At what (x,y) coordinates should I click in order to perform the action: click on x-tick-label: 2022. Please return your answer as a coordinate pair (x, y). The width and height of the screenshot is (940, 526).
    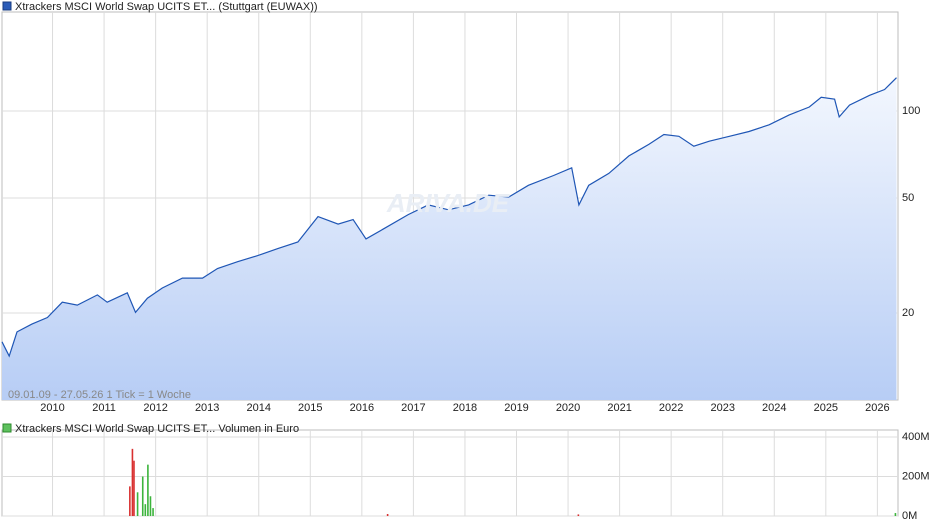
    Looking at the image, I should click on (671, 408).